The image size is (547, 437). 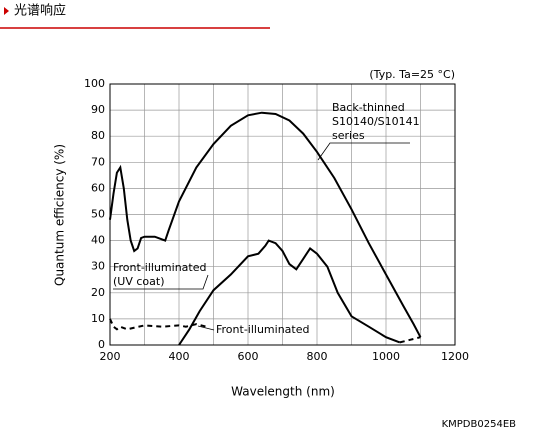 I want to click on x-tick-label: 1000, so click(x=386, y=356).